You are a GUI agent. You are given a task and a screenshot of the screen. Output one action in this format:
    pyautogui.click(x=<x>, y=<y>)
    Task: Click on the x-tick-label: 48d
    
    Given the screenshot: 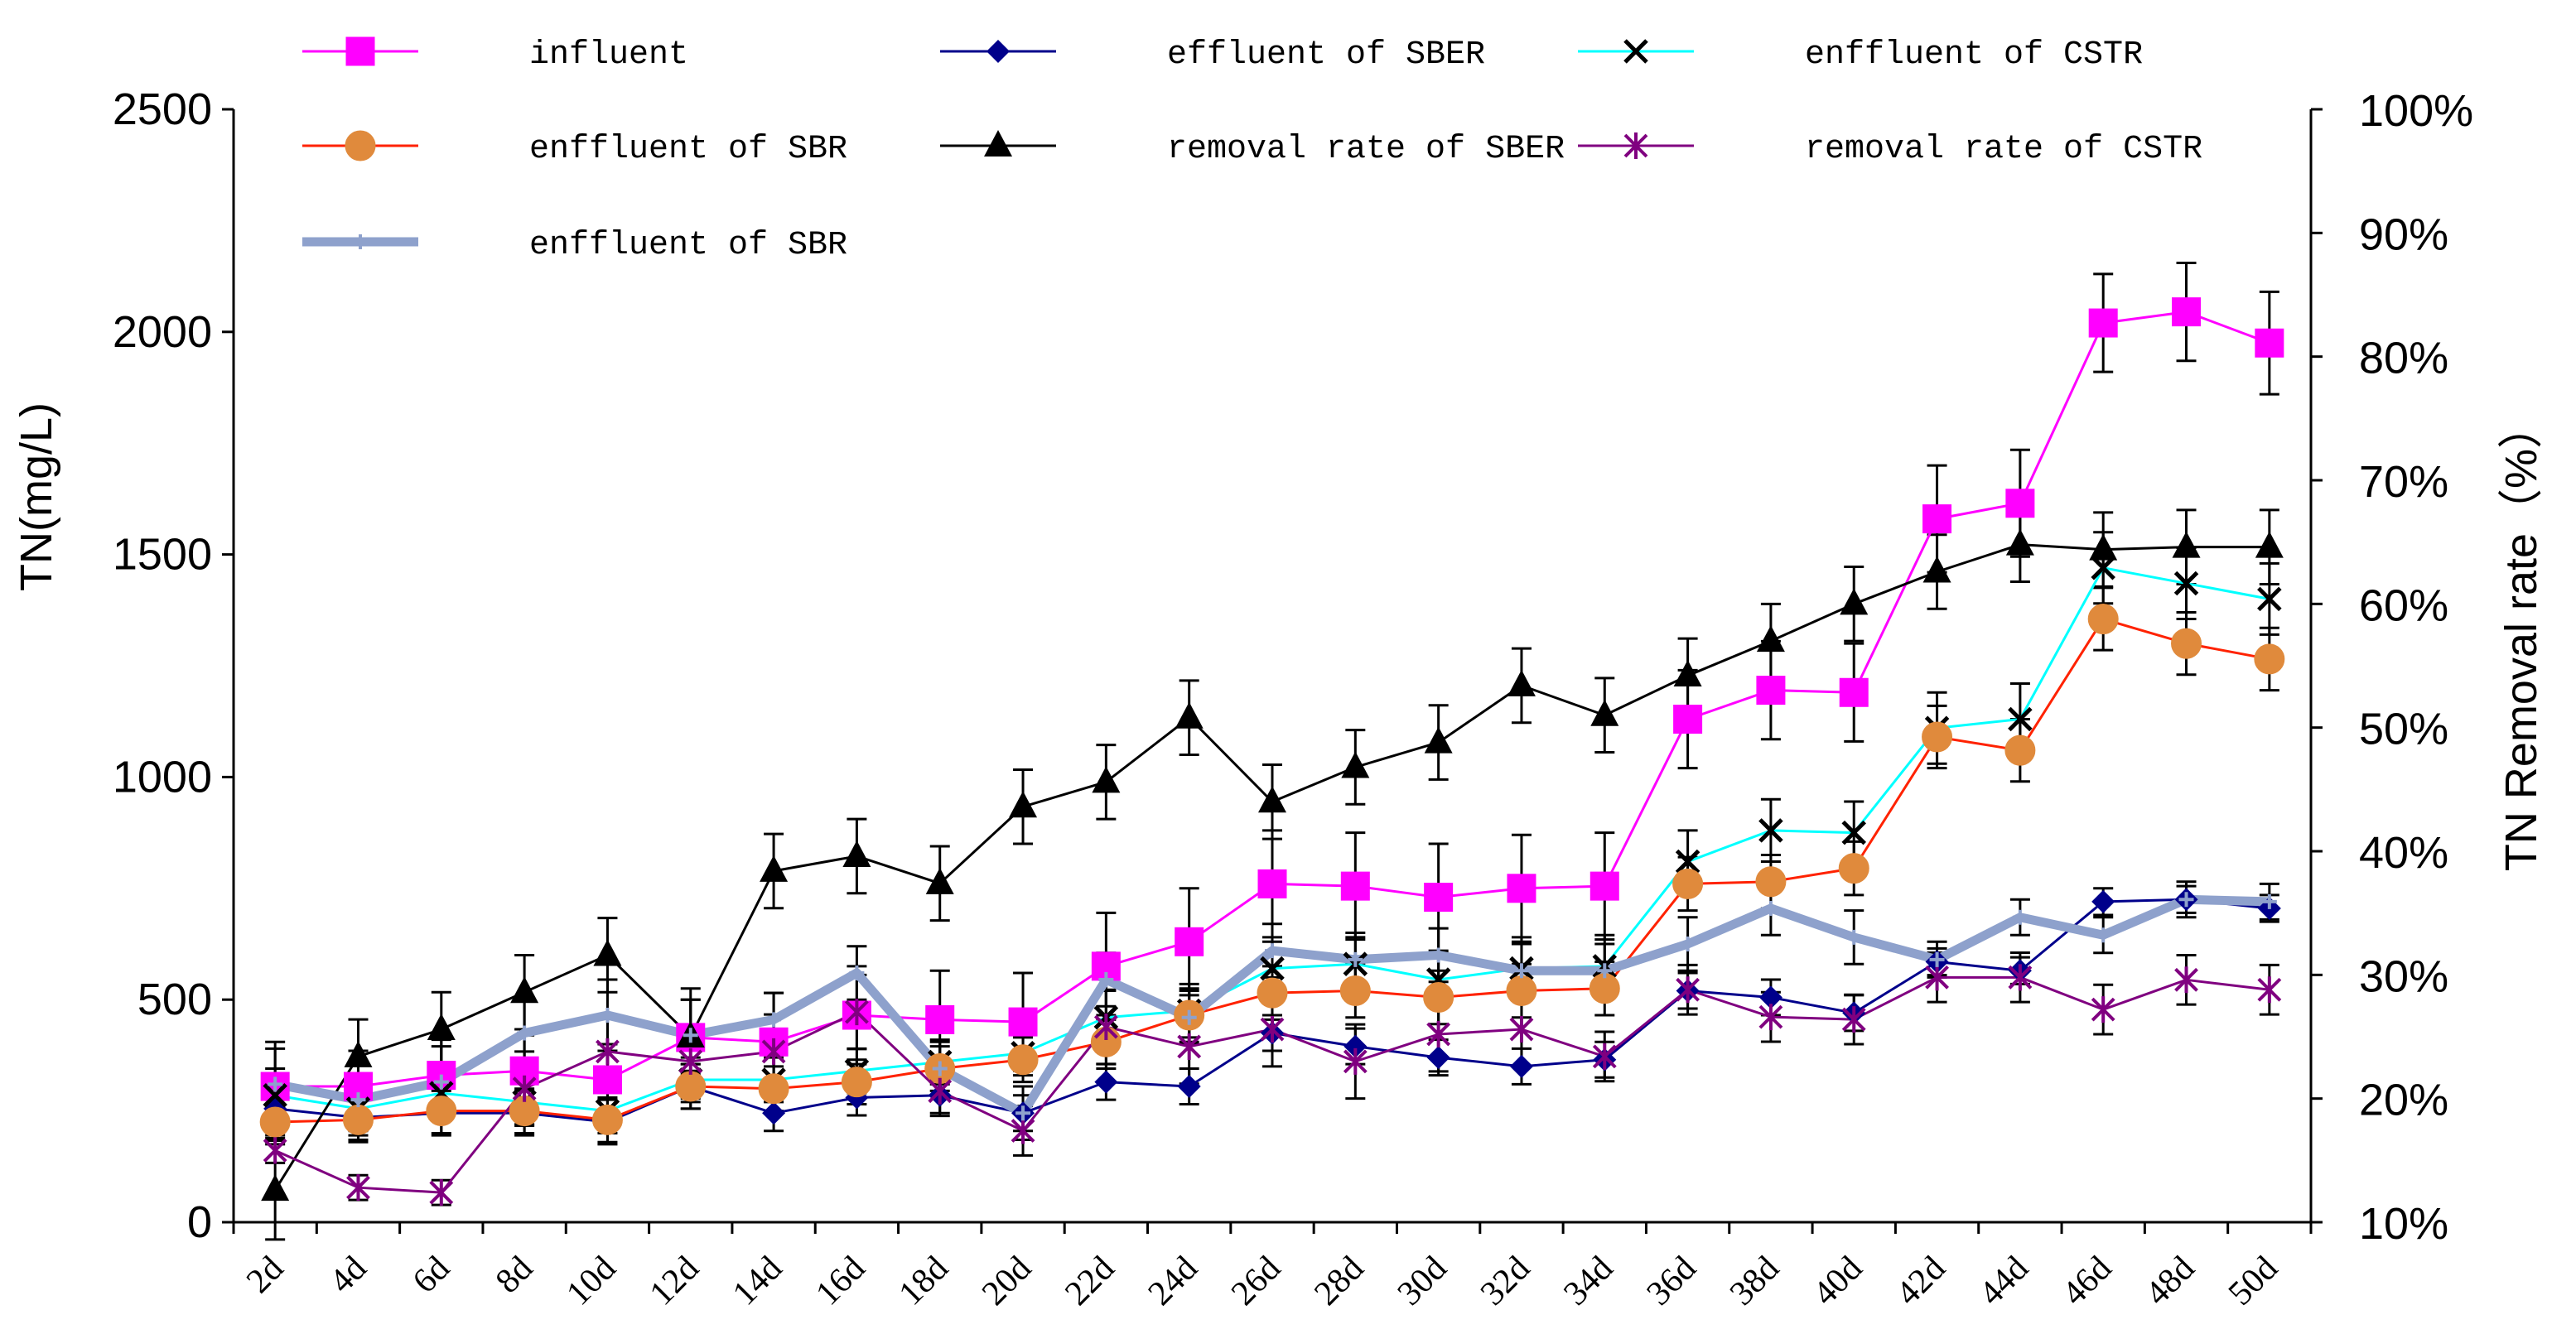 What is the action you would take?
    pyautogui.click(x=2170, y=1282)
    